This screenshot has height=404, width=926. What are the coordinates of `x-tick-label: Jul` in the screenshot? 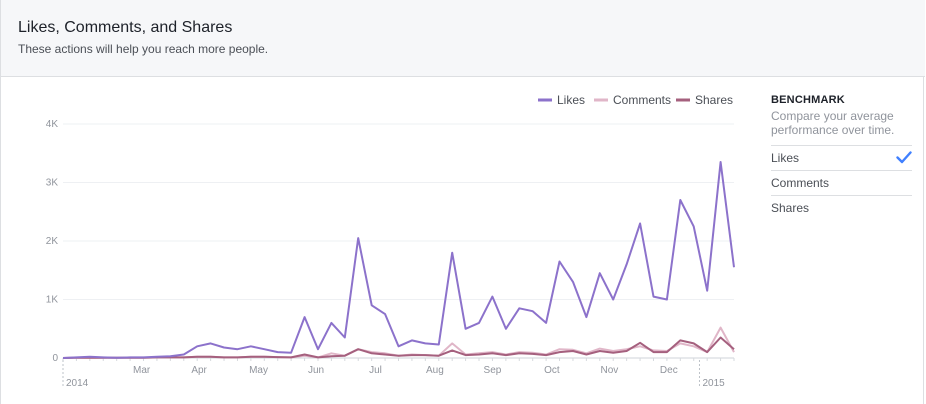 It's located at (375, 370).